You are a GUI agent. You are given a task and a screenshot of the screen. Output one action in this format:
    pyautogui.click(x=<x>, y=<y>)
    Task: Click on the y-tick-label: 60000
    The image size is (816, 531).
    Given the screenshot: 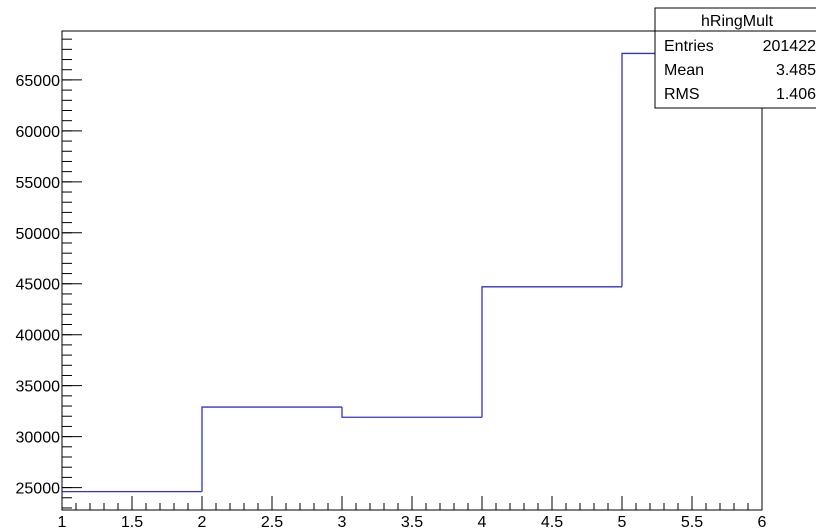 What is the action you would take?
    pyautogui.click(x=38, y=132)
    